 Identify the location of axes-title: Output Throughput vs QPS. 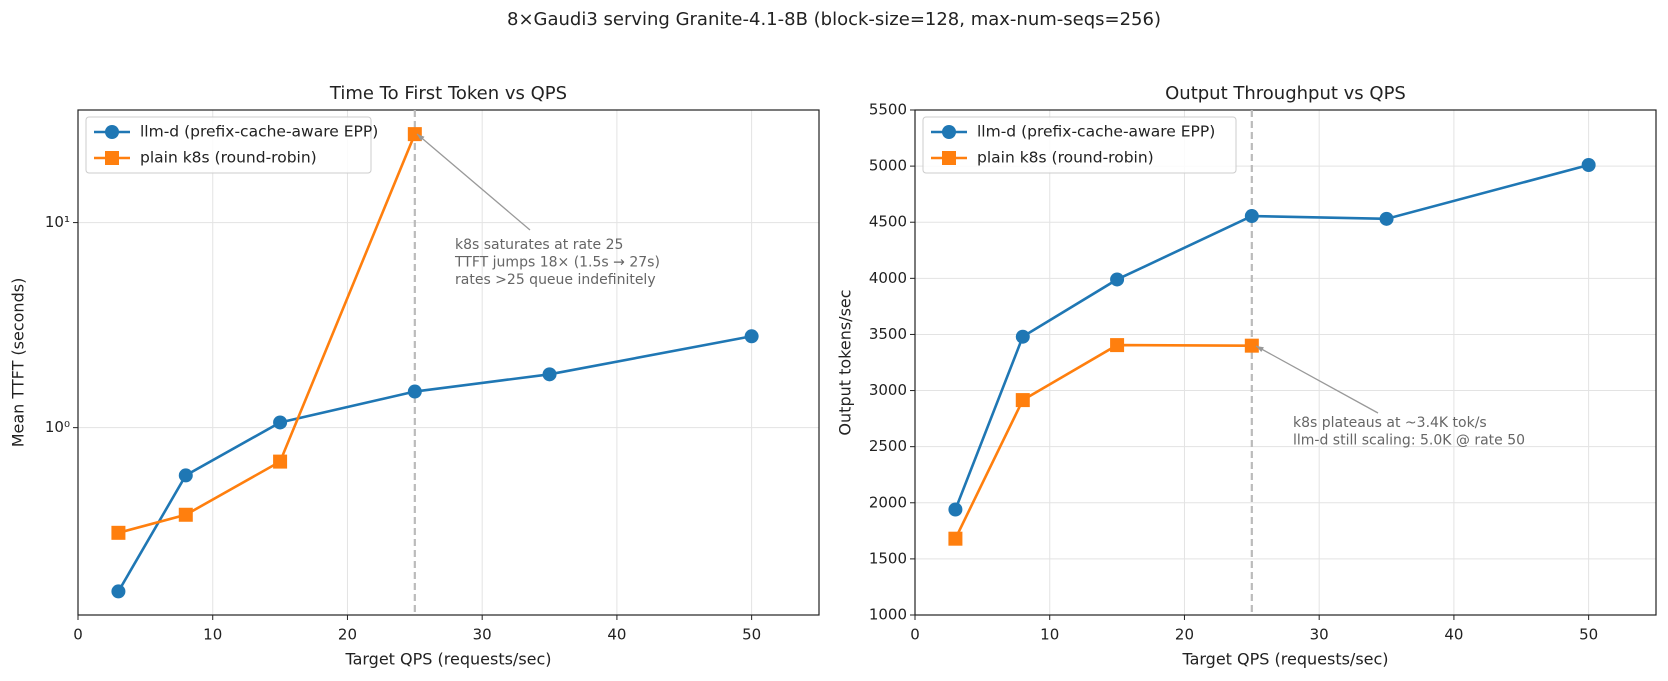
(1285, 93).